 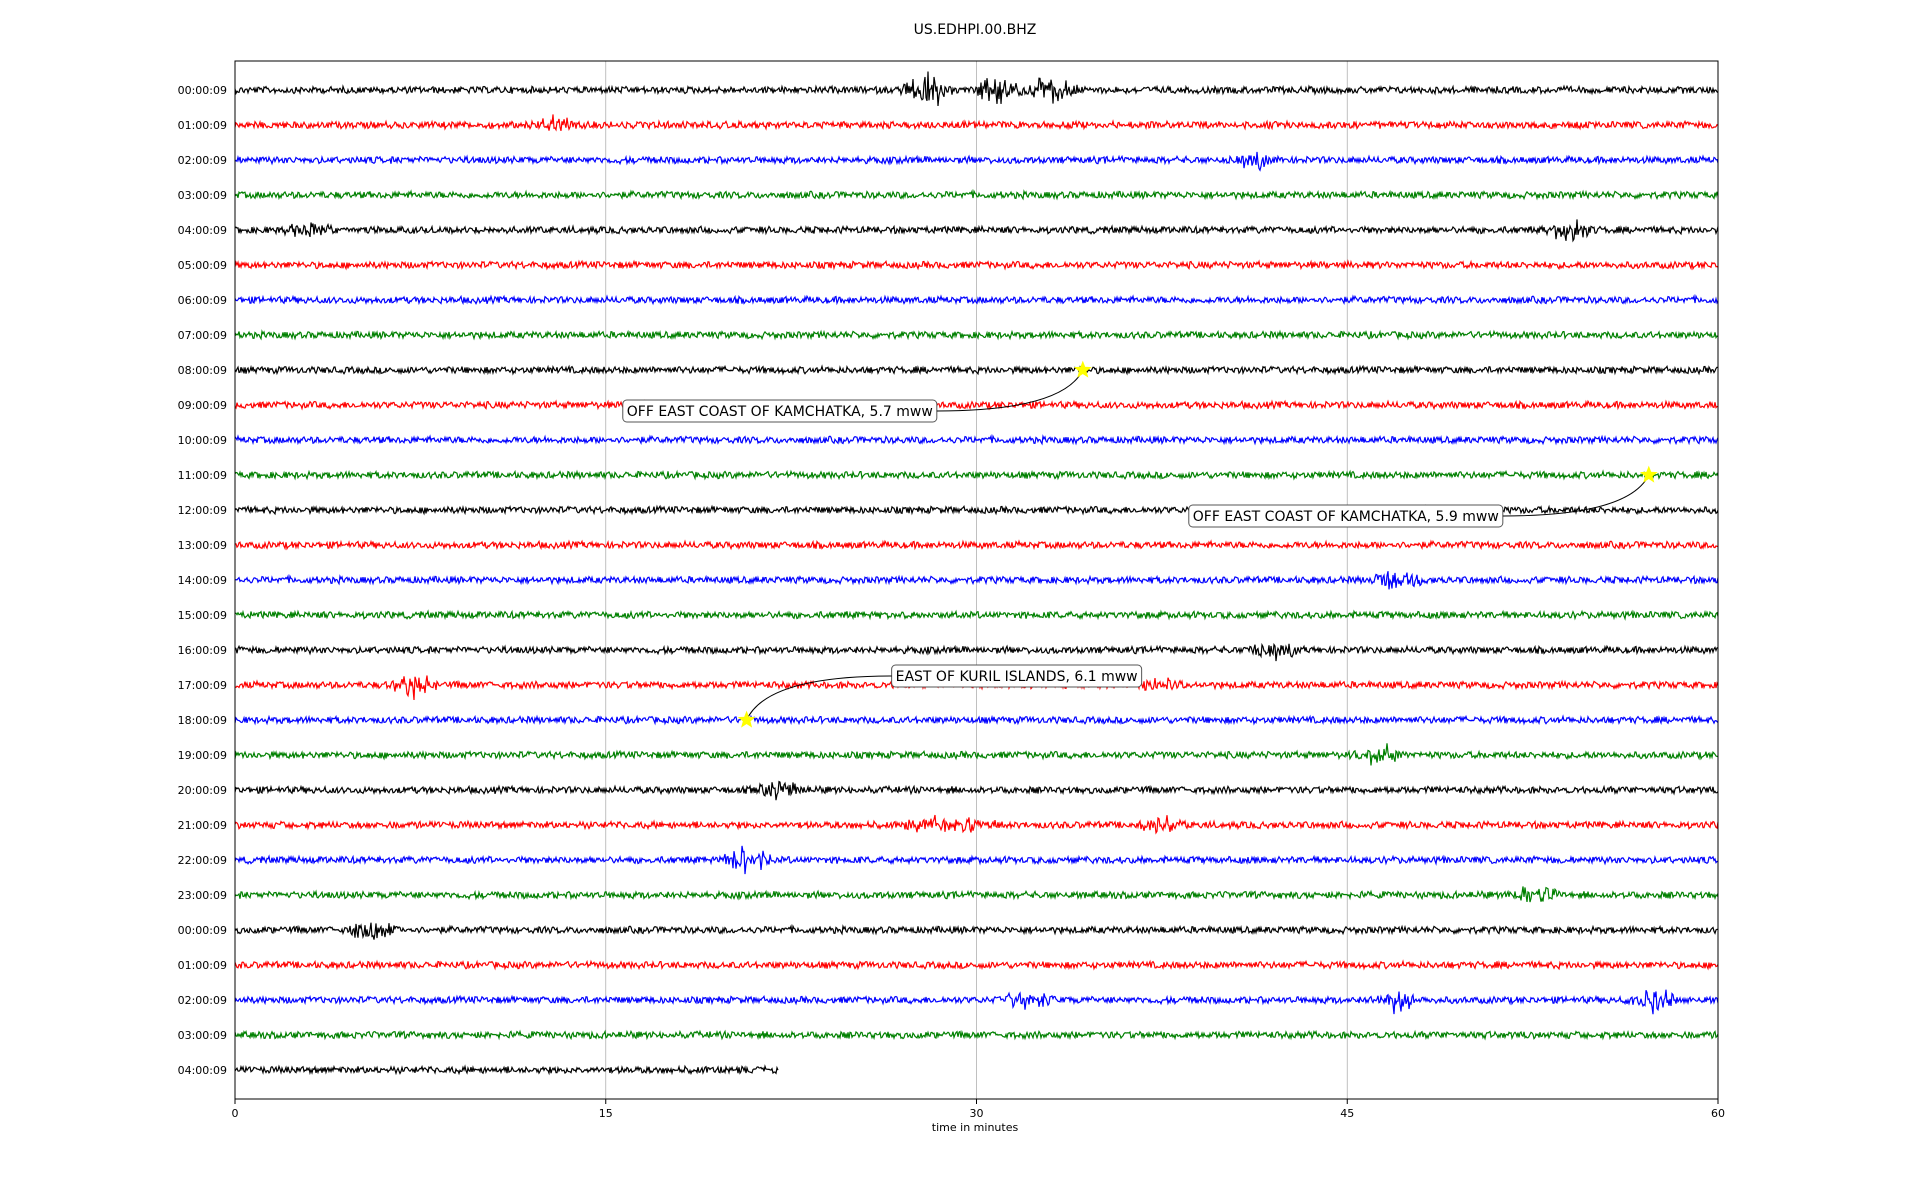 I want to click on row-time-label: 10:00:09, so click(x=202, y=440).